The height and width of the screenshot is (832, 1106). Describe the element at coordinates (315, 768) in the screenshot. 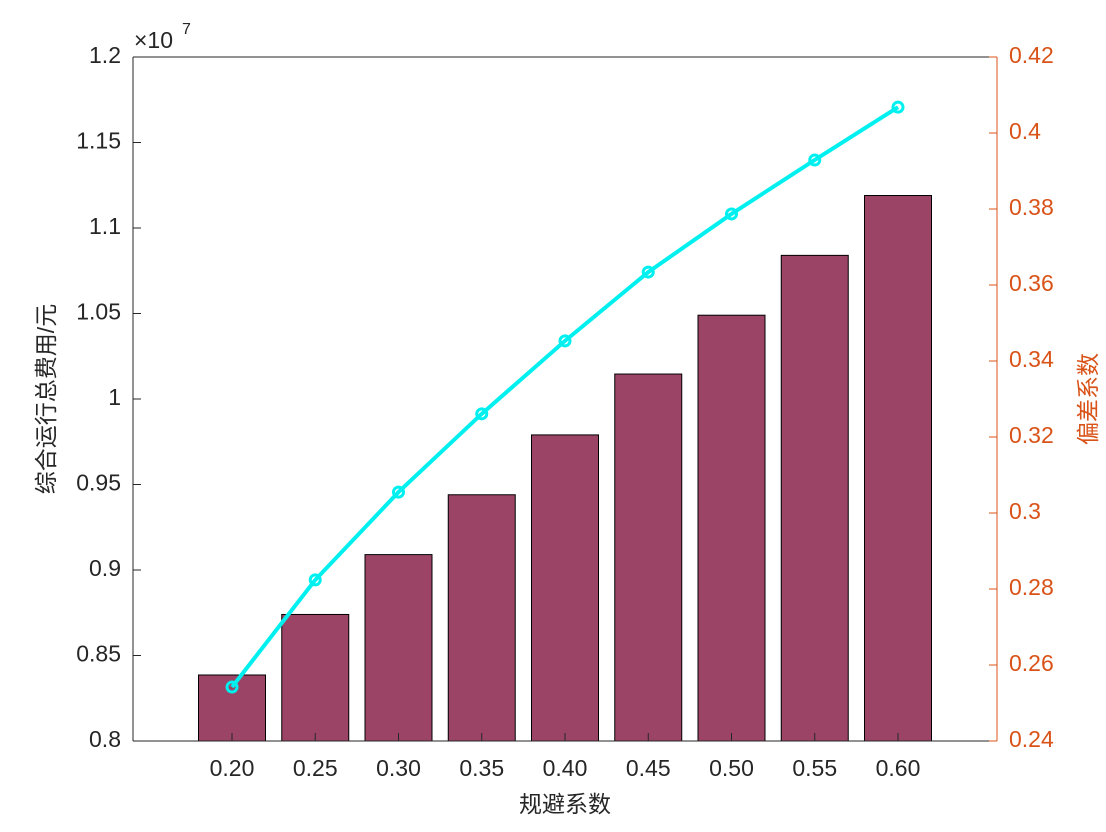

I see `x-tick-label: 0.25` at that location.